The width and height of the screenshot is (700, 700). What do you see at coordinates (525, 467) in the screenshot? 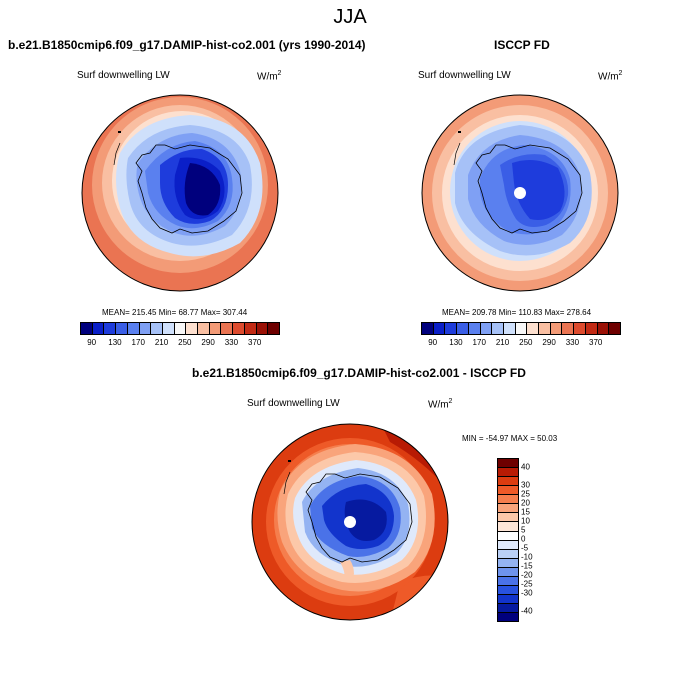
I see `diff-colorbar-tick-label: 40` at bounding box center [525, 467].